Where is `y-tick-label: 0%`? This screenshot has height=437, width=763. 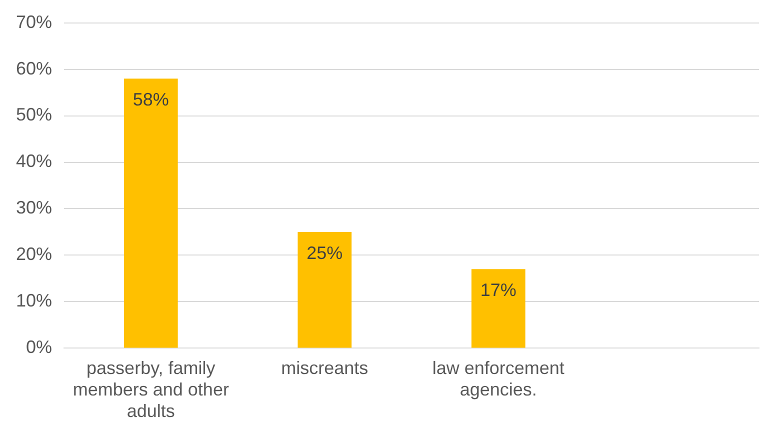 y-tick-label: 0% is located at coordinates (39, 347).